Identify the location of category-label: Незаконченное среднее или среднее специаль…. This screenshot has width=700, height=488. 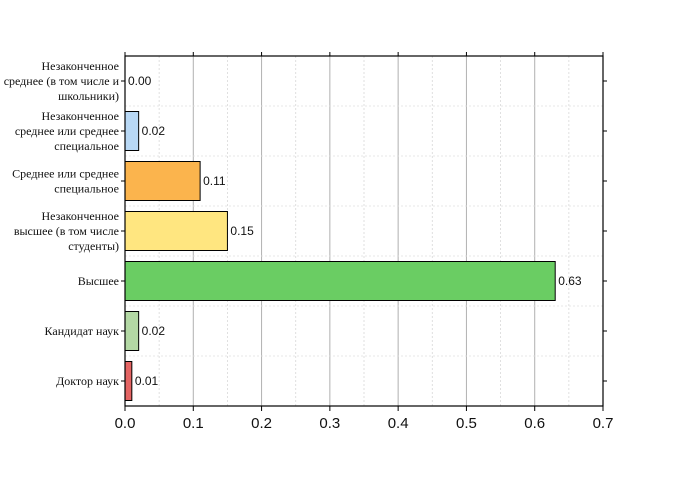
(67, 131).